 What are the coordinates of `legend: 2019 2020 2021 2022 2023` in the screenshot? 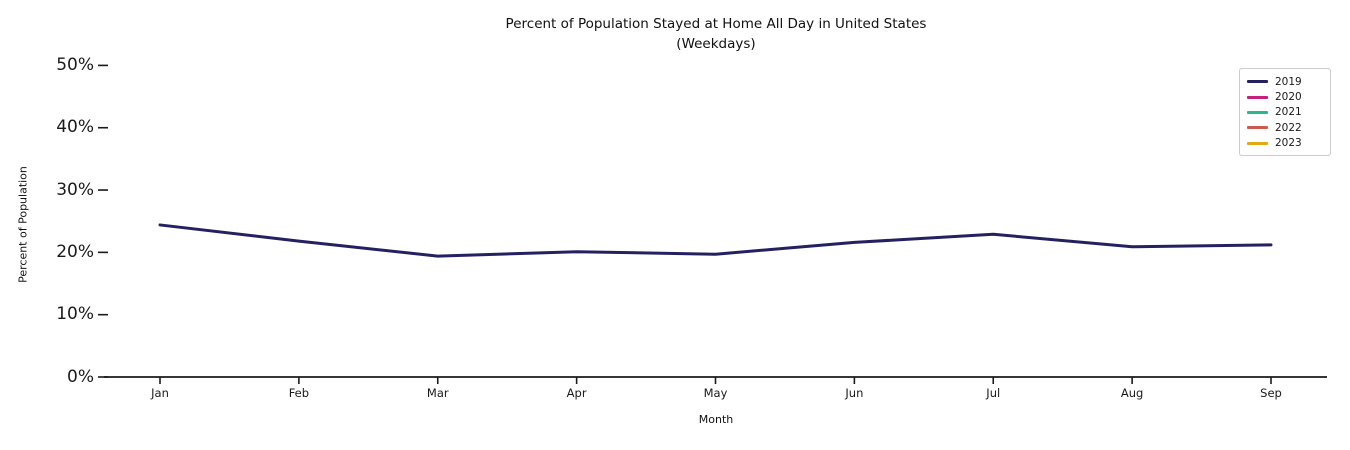 It's located at (1285, 112).